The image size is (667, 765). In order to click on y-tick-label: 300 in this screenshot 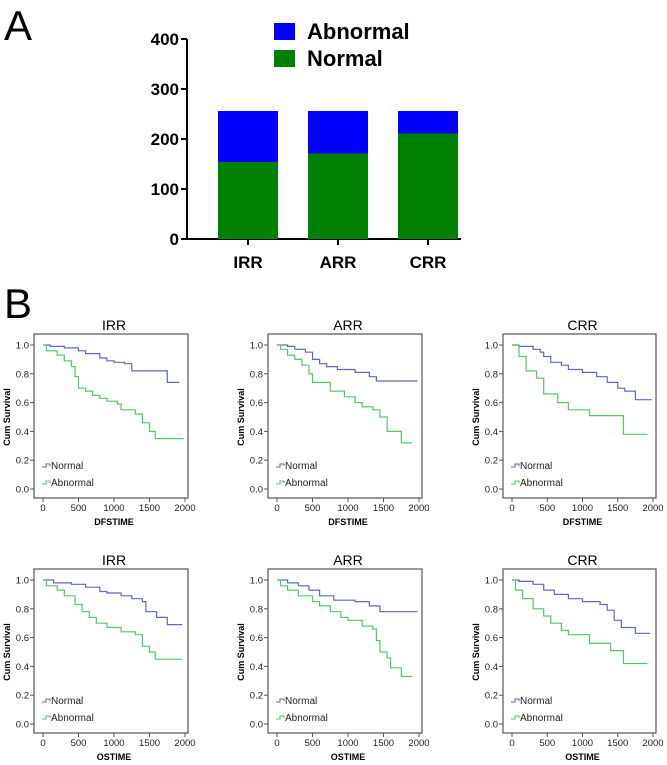, I will do `click(165, 89)`.